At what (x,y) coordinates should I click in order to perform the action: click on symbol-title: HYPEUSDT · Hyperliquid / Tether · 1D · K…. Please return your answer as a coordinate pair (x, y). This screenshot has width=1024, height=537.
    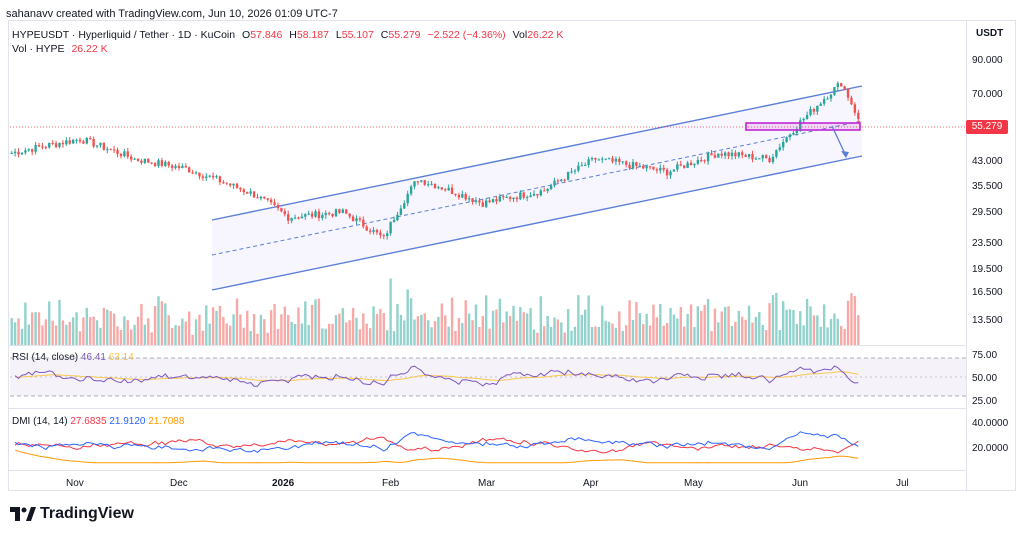
    Looking at the image, I should click on (124, 35).